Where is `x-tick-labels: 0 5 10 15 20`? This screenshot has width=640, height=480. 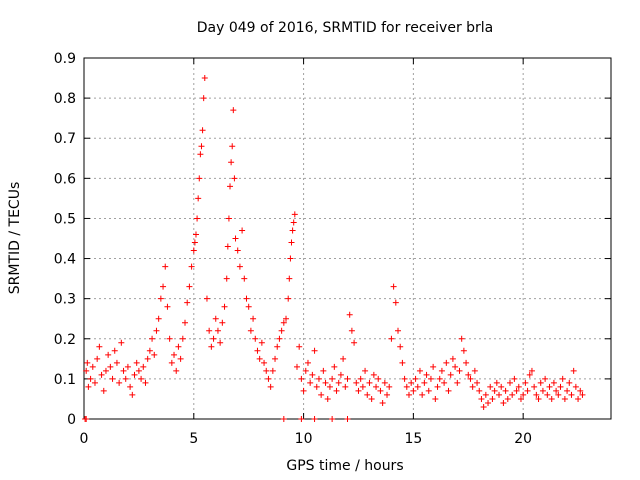 x-tick-labels: 0 5 10 15 20 is located at coordinates (306, 439).